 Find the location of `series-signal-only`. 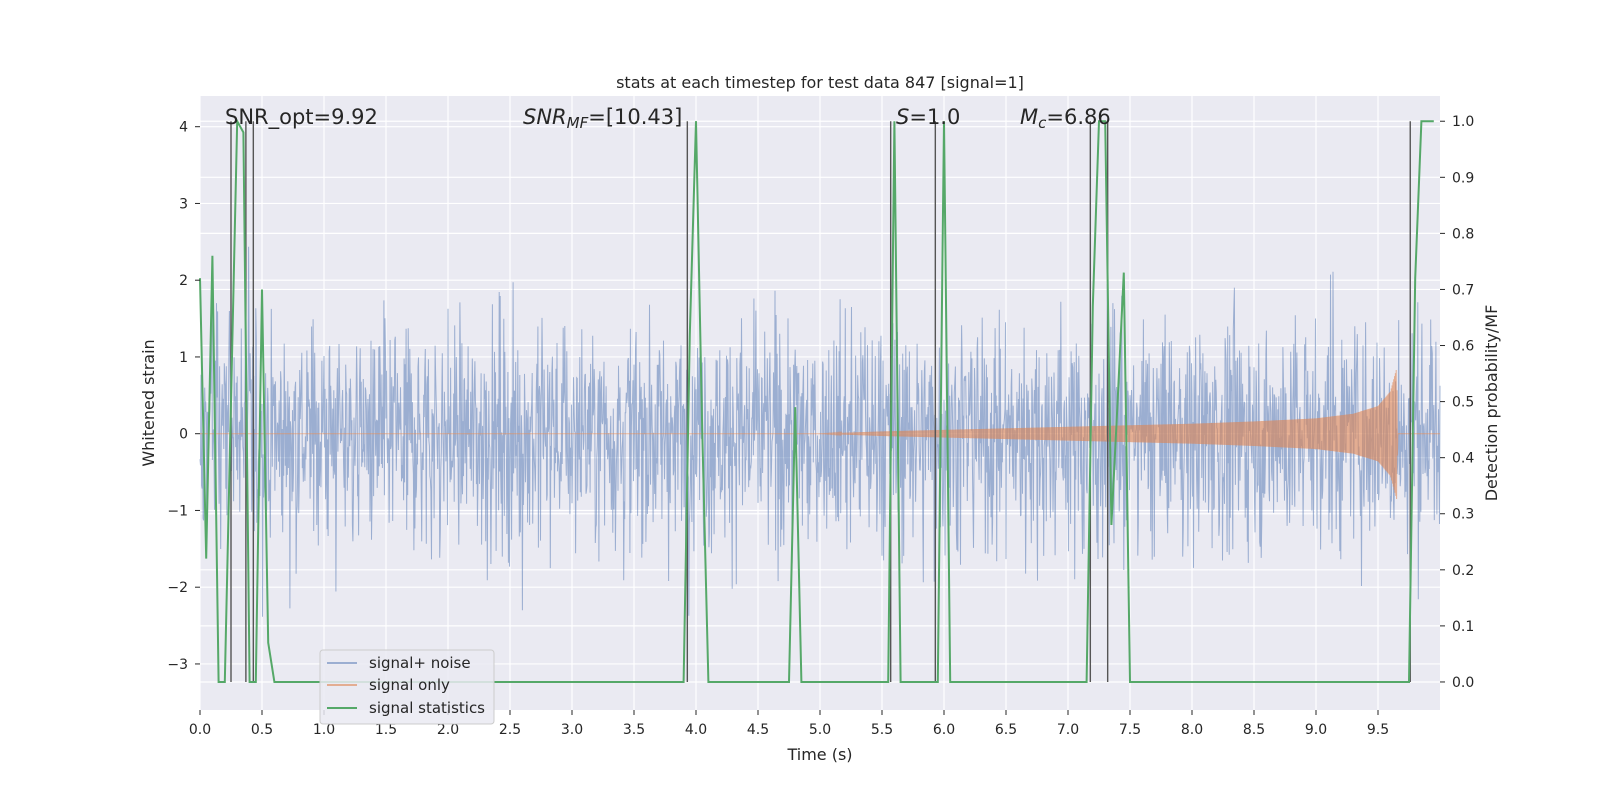

series-signal-only is located at coordinates (820, 434).